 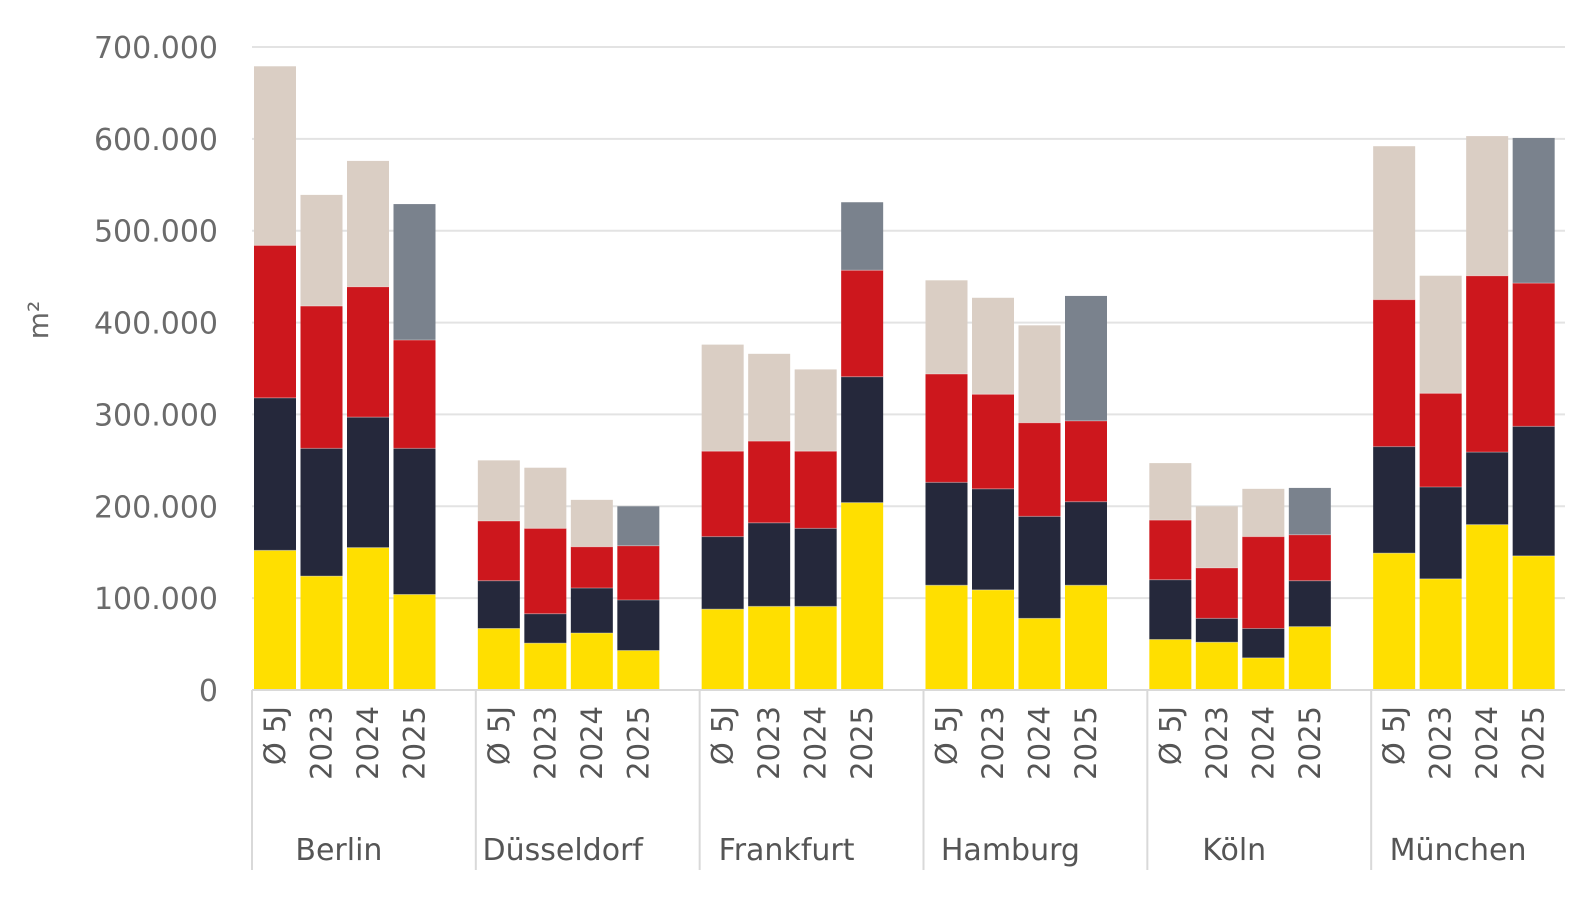 I want to click on bar-group-düsseldorf, so click(x=568, y=575).